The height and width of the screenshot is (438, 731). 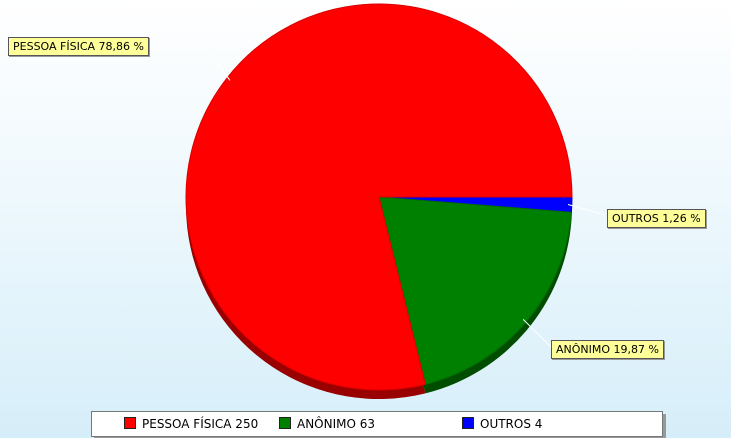 What do you see at coordinates (130, 423) in the screenshot?
I see `legend-swatch-pessoa-fisica` at bounding box center [130, 423].